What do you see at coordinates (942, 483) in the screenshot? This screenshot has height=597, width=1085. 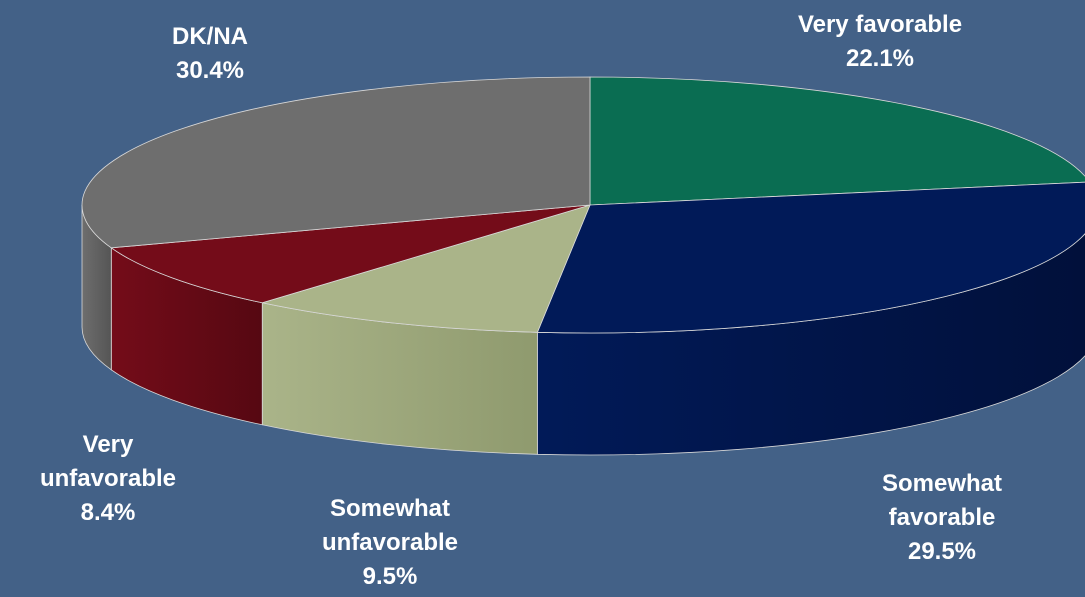 I see `label-text-somewhat-favorable: Somewhat` at bounding box center [942, 483].